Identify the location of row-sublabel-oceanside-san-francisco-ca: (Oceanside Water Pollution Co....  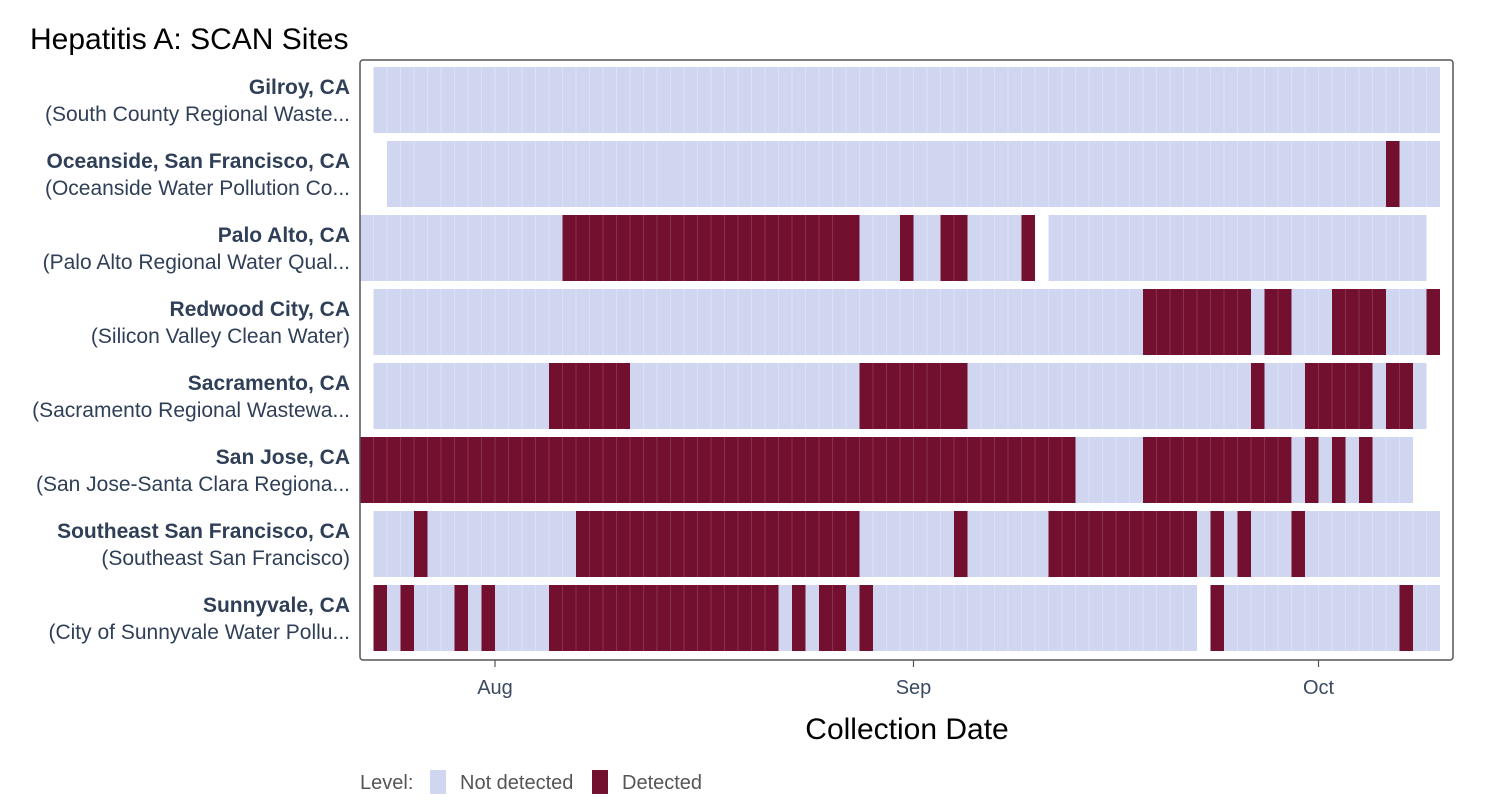
(197, 188).